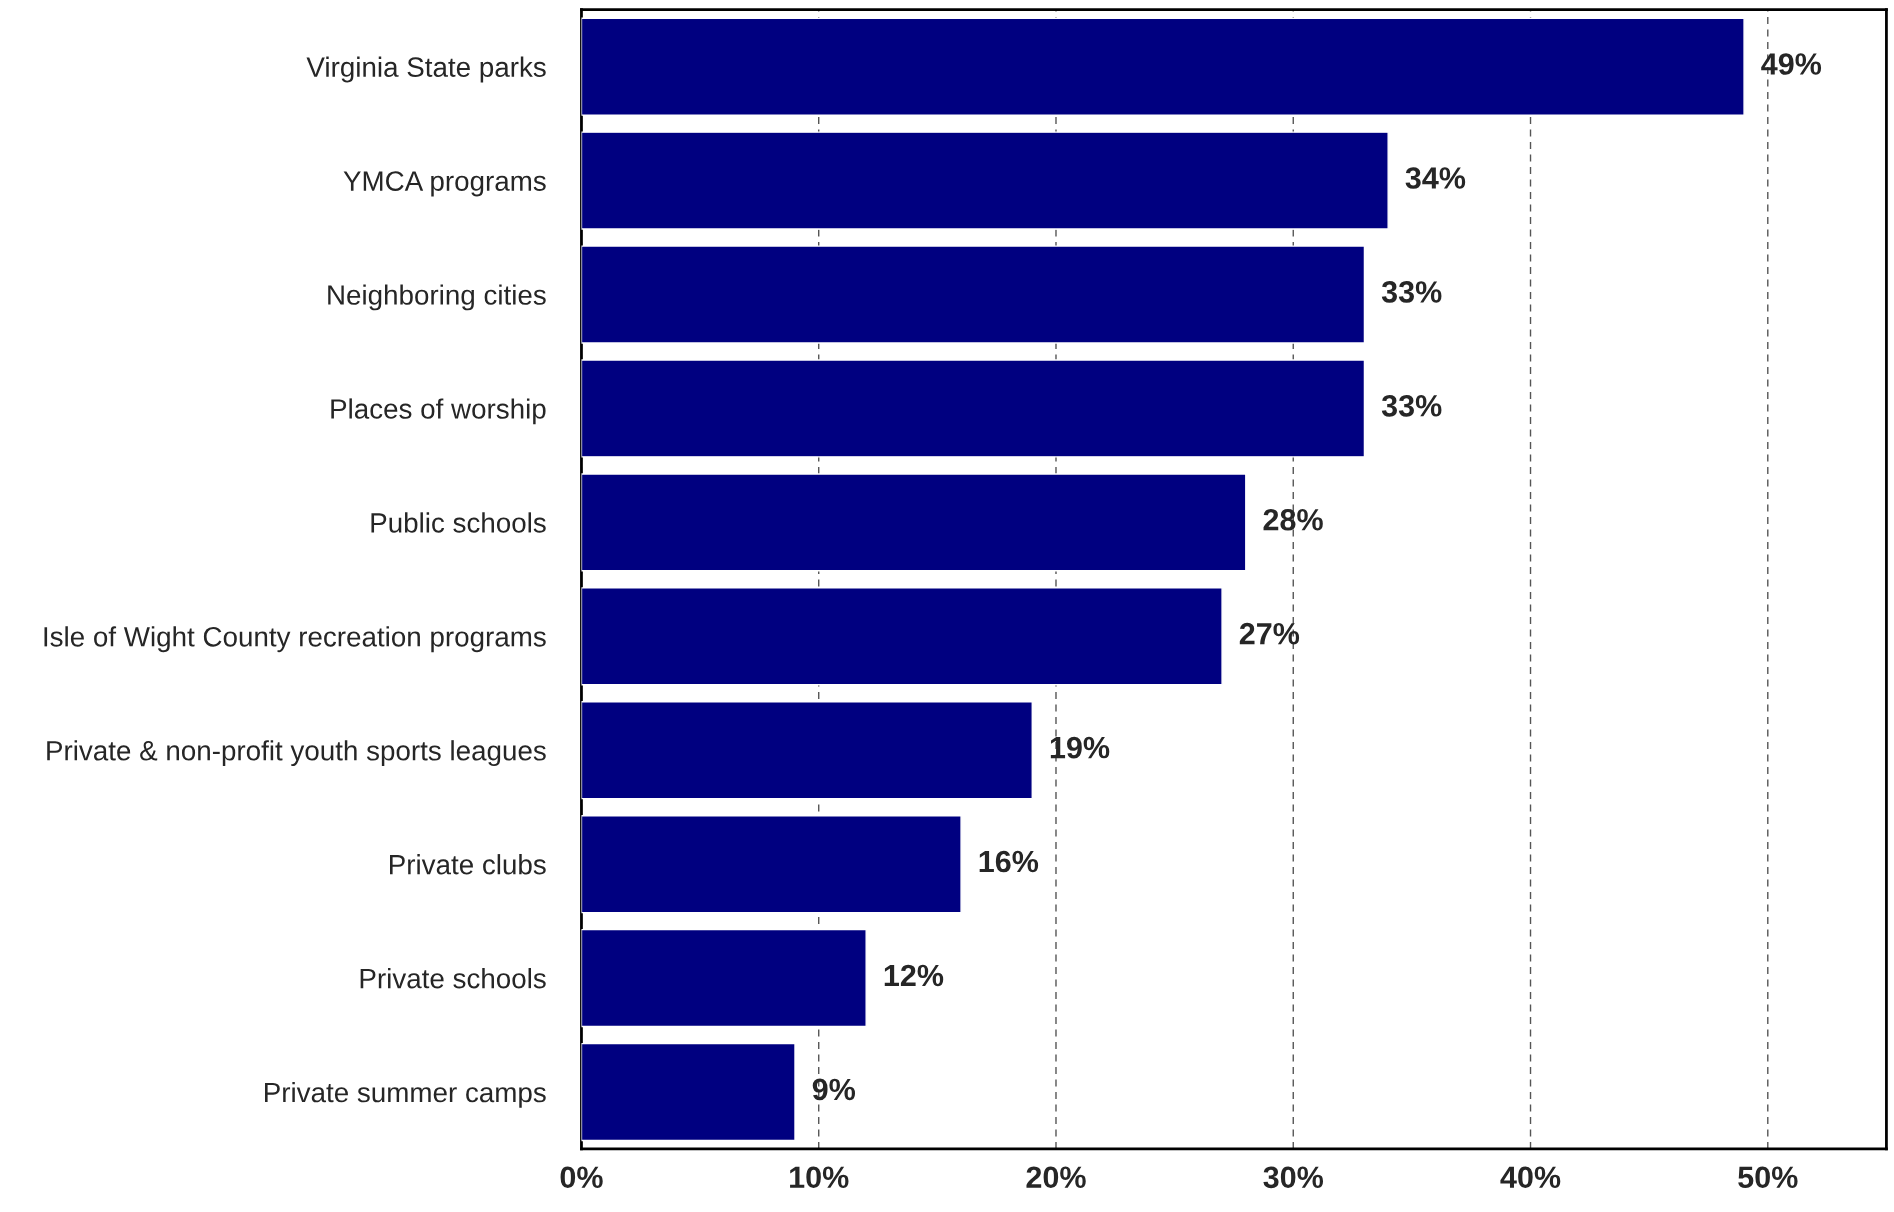 This screenshot has height=1212, width=1894. Describe the element at coordinates (444, 184) in the screenshot. I see `y-tick-label: YMCA programs` at that location.